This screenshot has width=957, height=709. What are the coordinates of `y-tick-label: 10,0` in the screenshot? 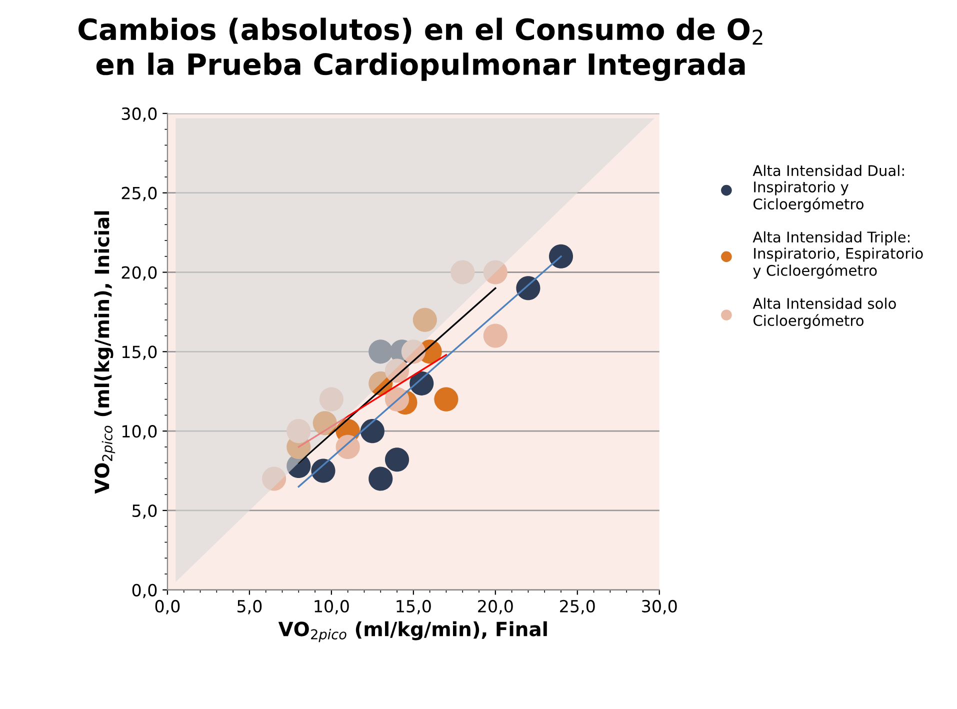 It's located at (139, 432).